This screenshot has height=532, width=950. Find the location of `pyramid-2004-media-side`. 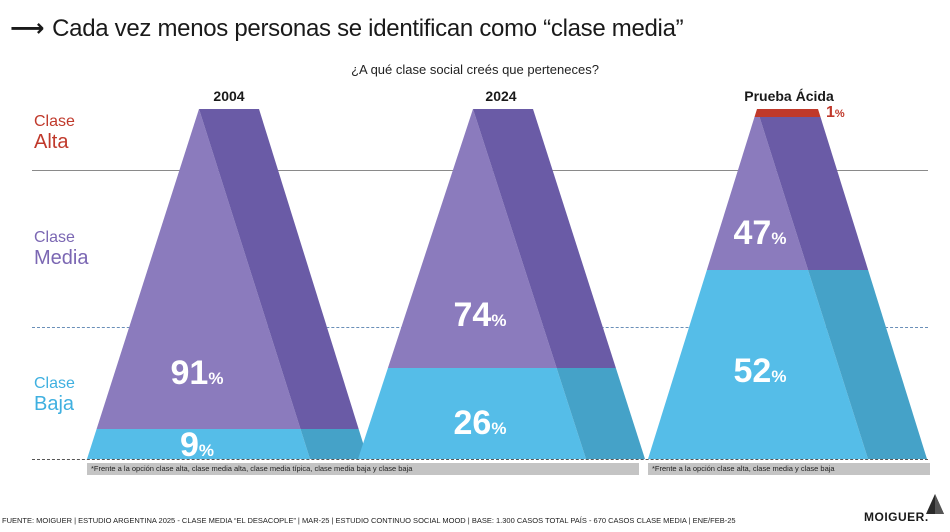

pyramid-2004-media-side is located at coordinates (279, 269).